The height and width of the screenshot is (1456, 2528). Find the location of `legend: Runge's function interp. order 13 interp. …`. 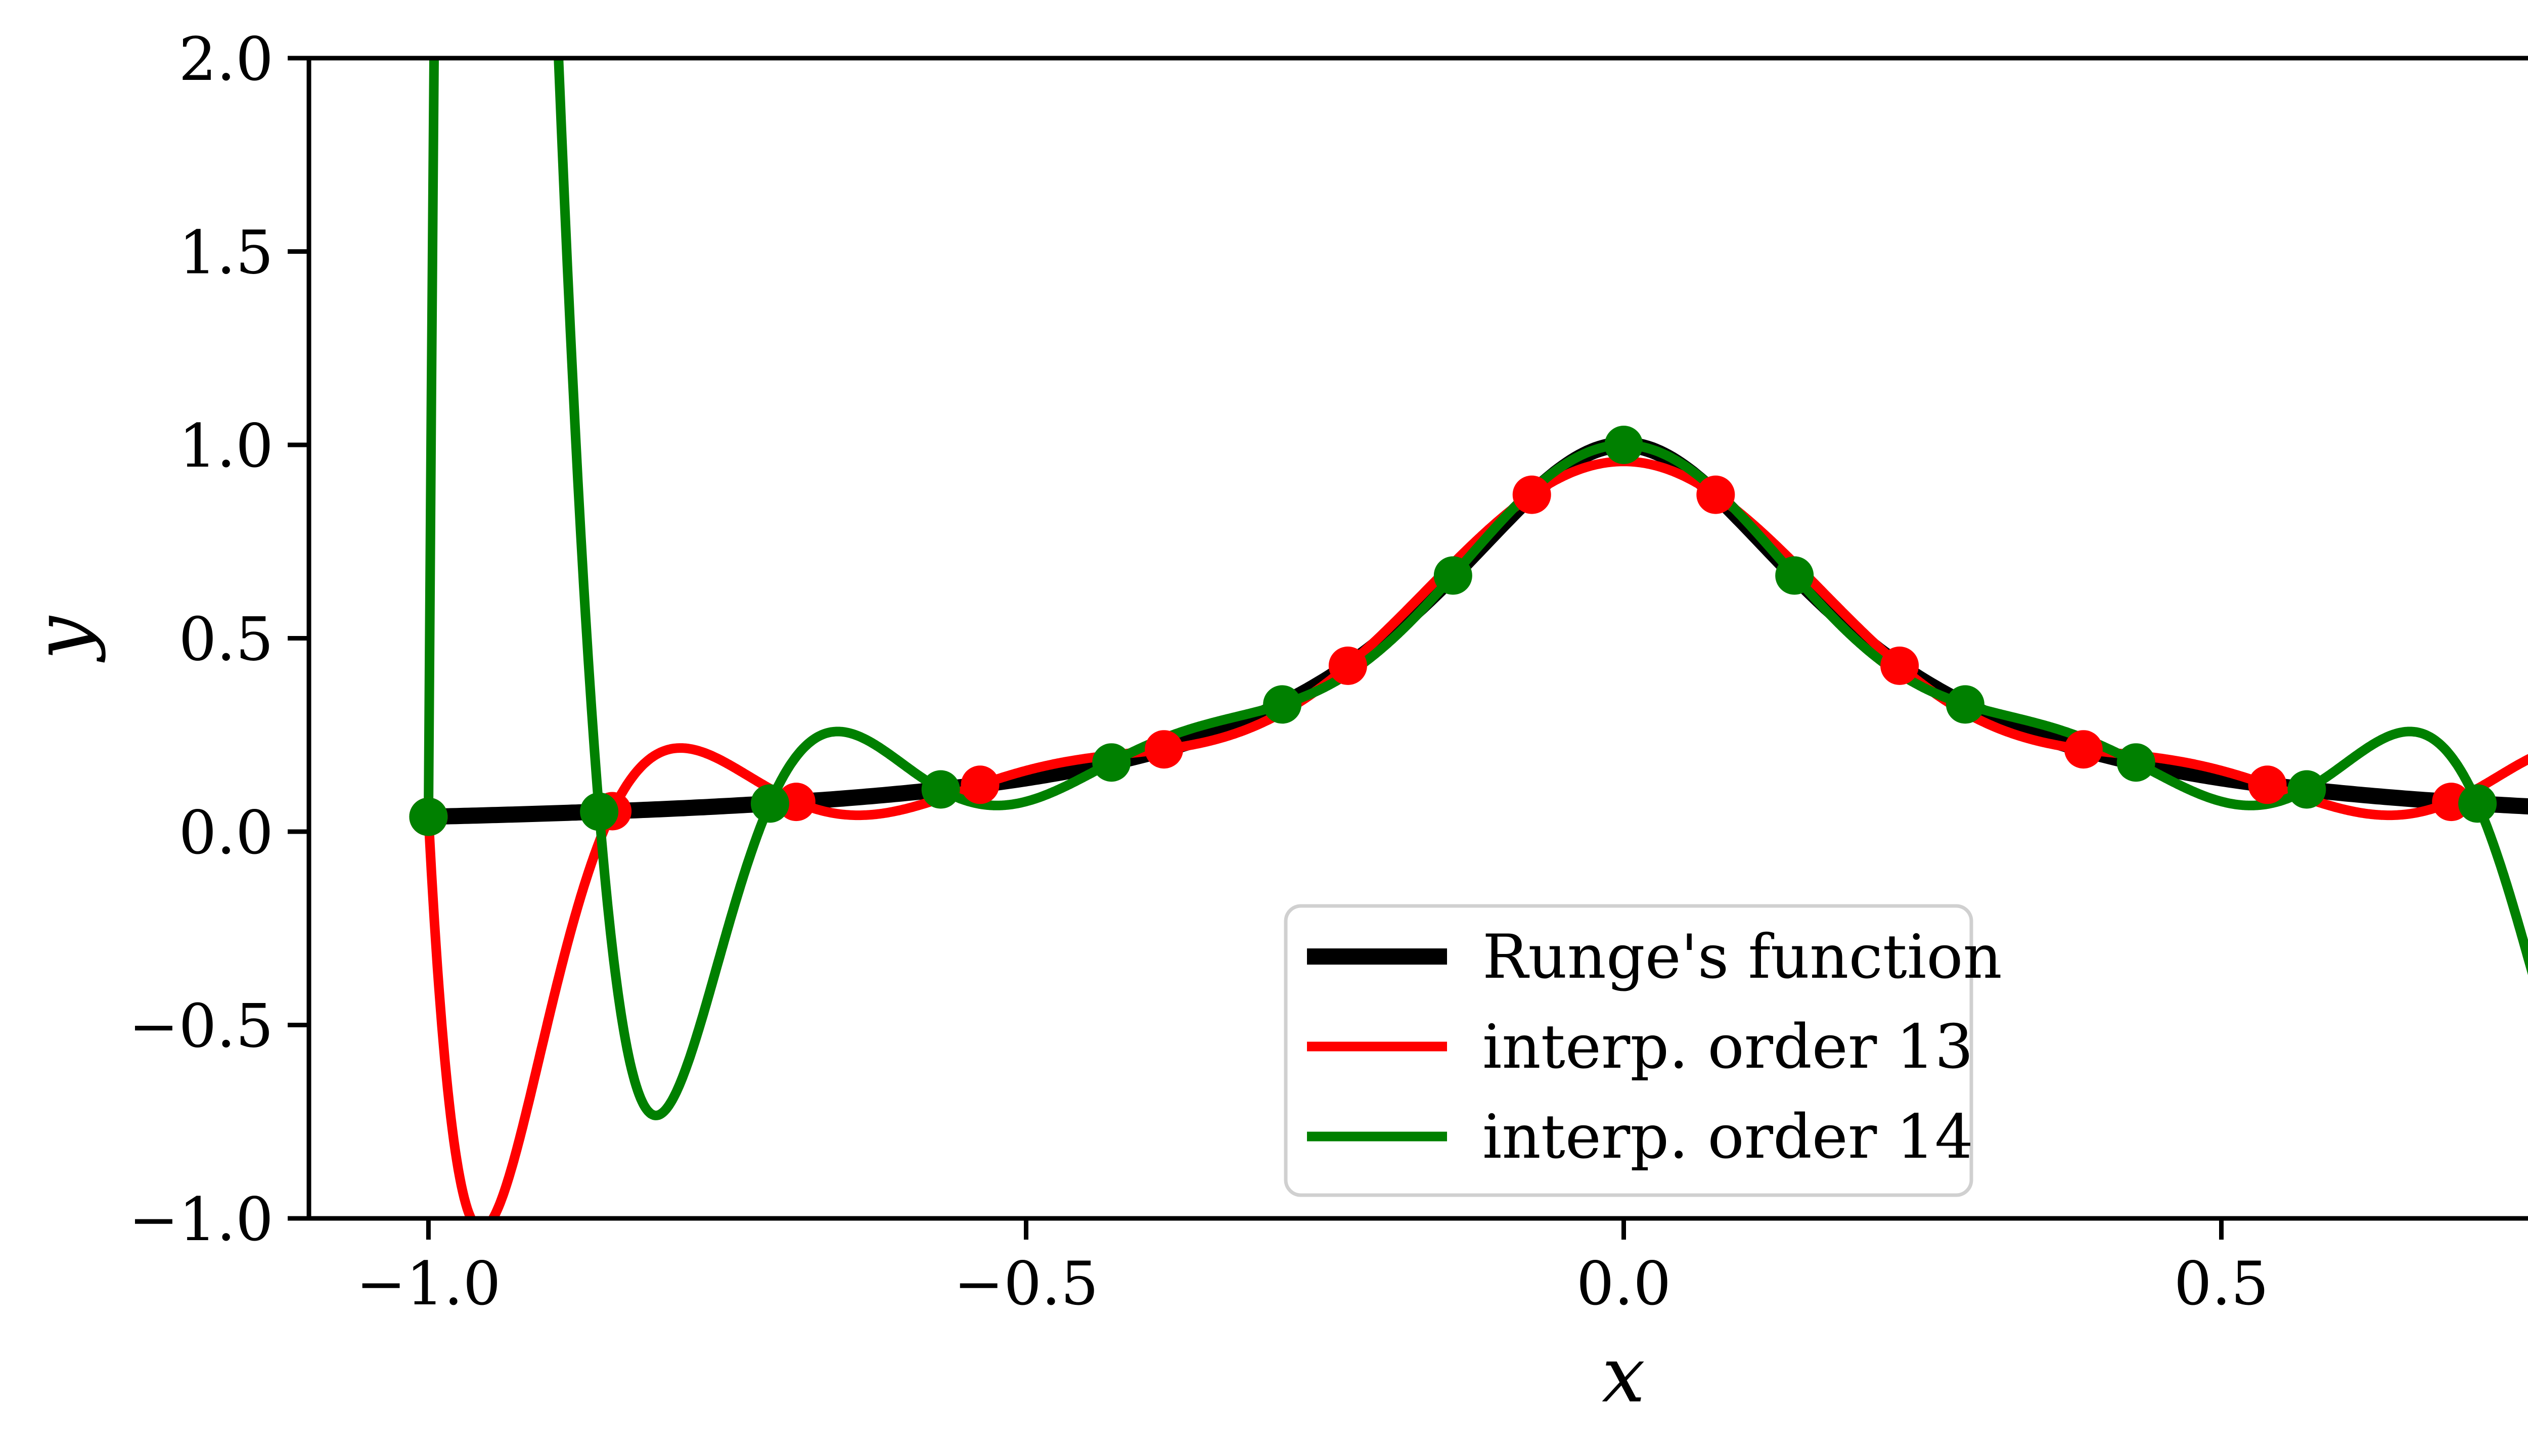

legend: Runge's function interp. order 13 interp. … is located at coordinates (1643, 1050).